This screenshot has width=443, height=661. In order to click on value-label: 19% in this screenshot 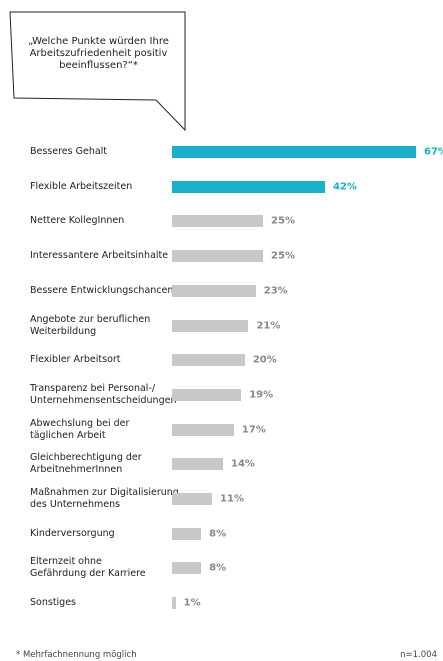, I will do `click(261, 395)`.